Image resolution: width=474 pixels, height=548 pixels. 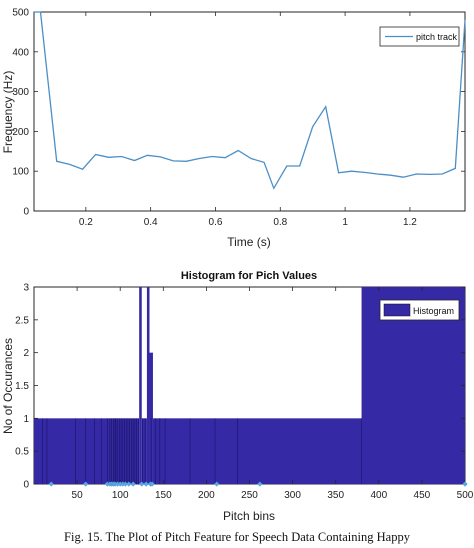 What do you see at coordinates (465, 495) in the screenshot?
I see `histogram-x-tick-label: 500` at bounding box center [465, 495].